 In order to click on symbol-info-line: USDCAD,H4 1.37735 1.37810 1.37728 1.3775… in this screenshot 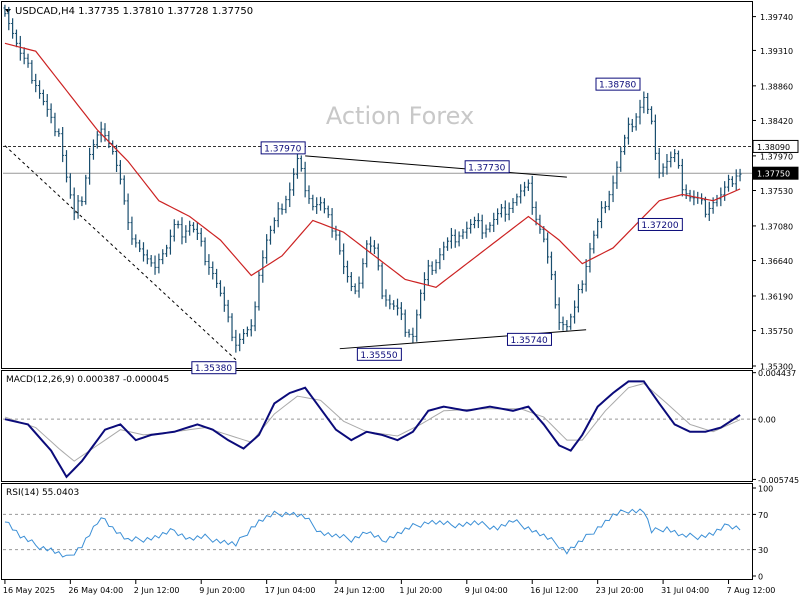, I will do `click(134, 11)`.